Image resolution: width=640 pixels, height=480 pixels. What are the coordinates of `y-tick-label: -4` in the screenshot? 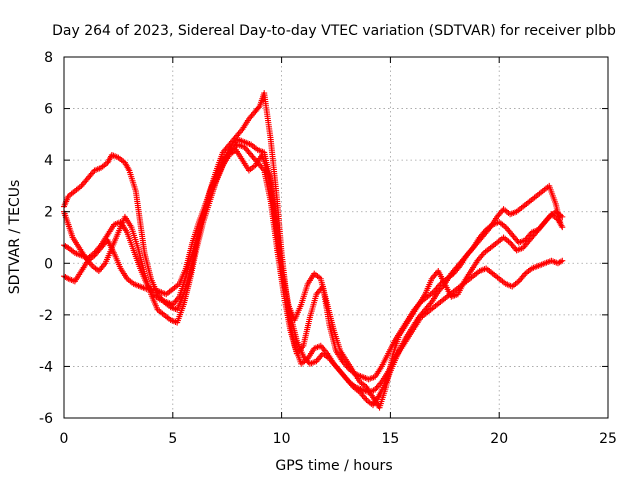 It's located at (46, 367).